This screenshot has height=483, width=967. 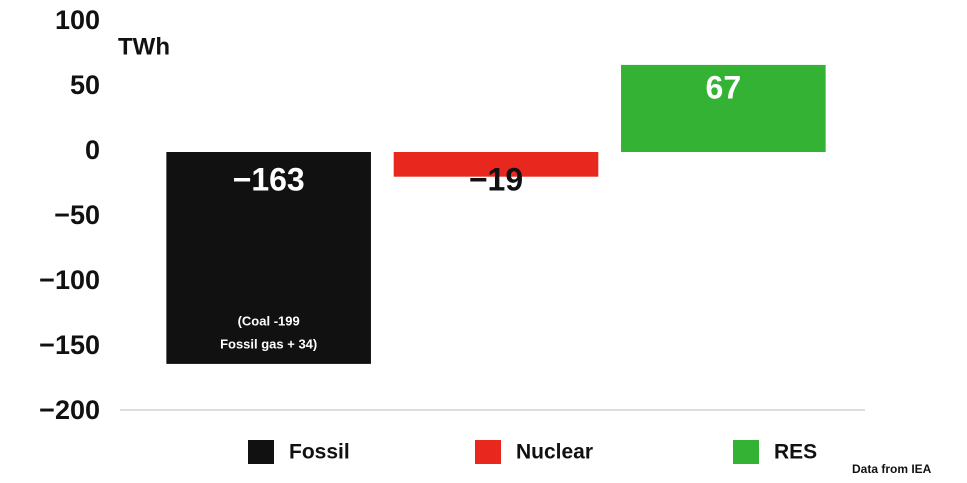 I want to click on source-note: Data from IEA, so click(x=892, y=469).